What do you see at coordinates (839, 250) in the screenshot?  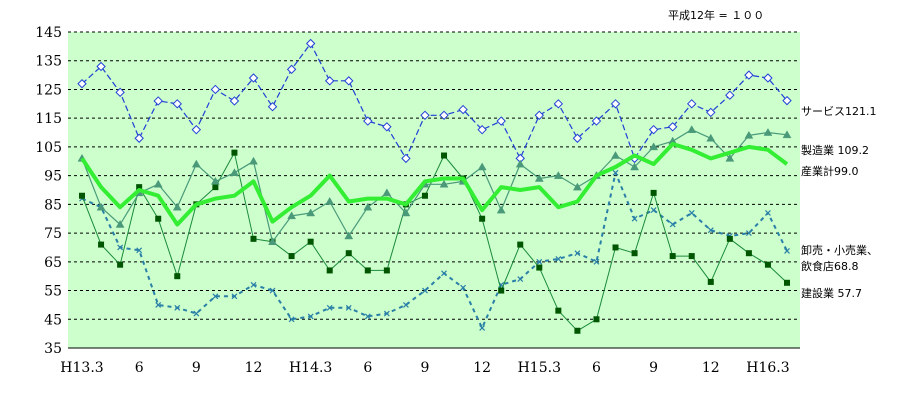 I see `series-label-wholesale_retail: 卸売・小売業、` at bounding box center [839, 250].